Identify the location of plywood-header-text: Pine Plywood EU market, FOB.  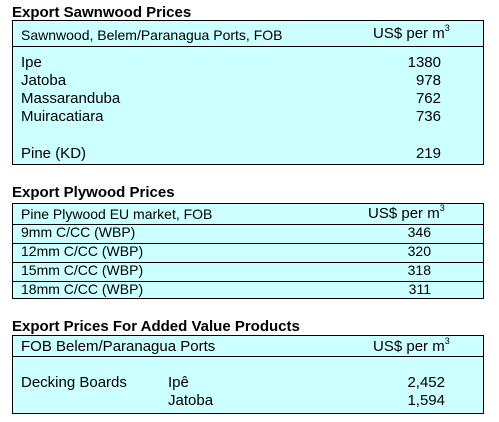
(117, 214).